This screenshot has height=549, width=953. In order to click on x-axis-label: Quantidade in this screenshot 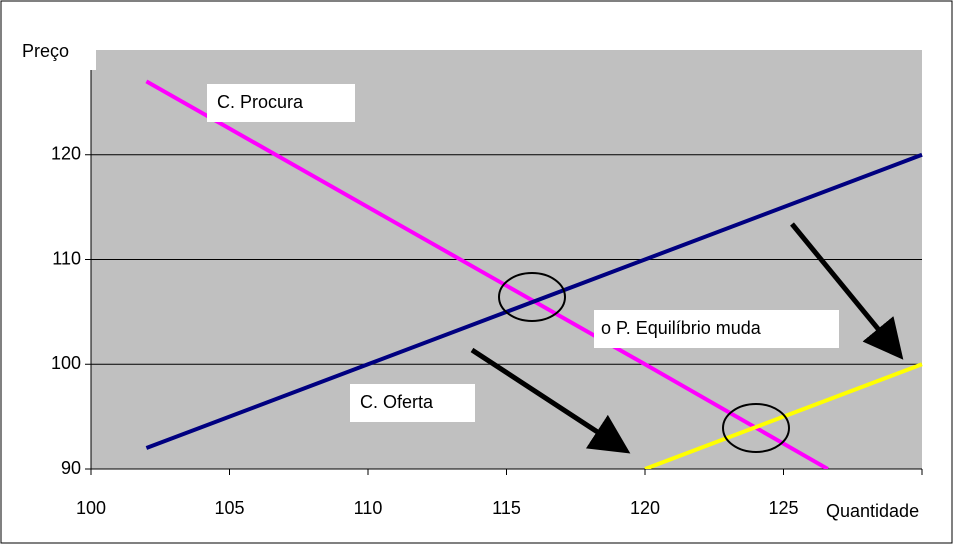, I will do `click(872, 511)`.